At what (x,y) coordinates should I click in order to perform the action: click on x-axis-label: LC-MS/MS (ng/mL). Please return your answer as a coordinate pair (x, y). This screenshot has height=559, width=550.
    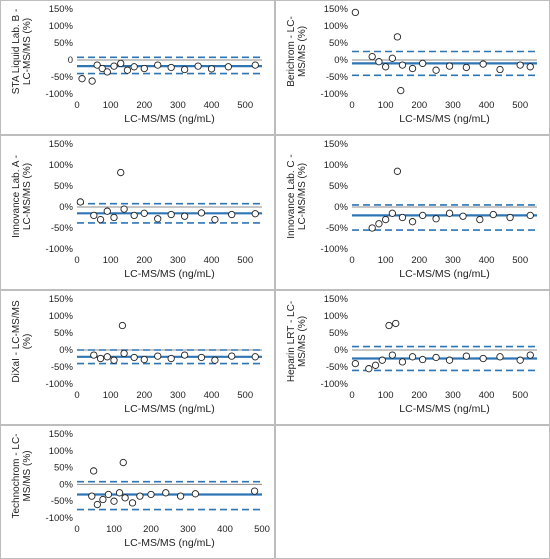
    Looking at the image, I should click on (169, 409).